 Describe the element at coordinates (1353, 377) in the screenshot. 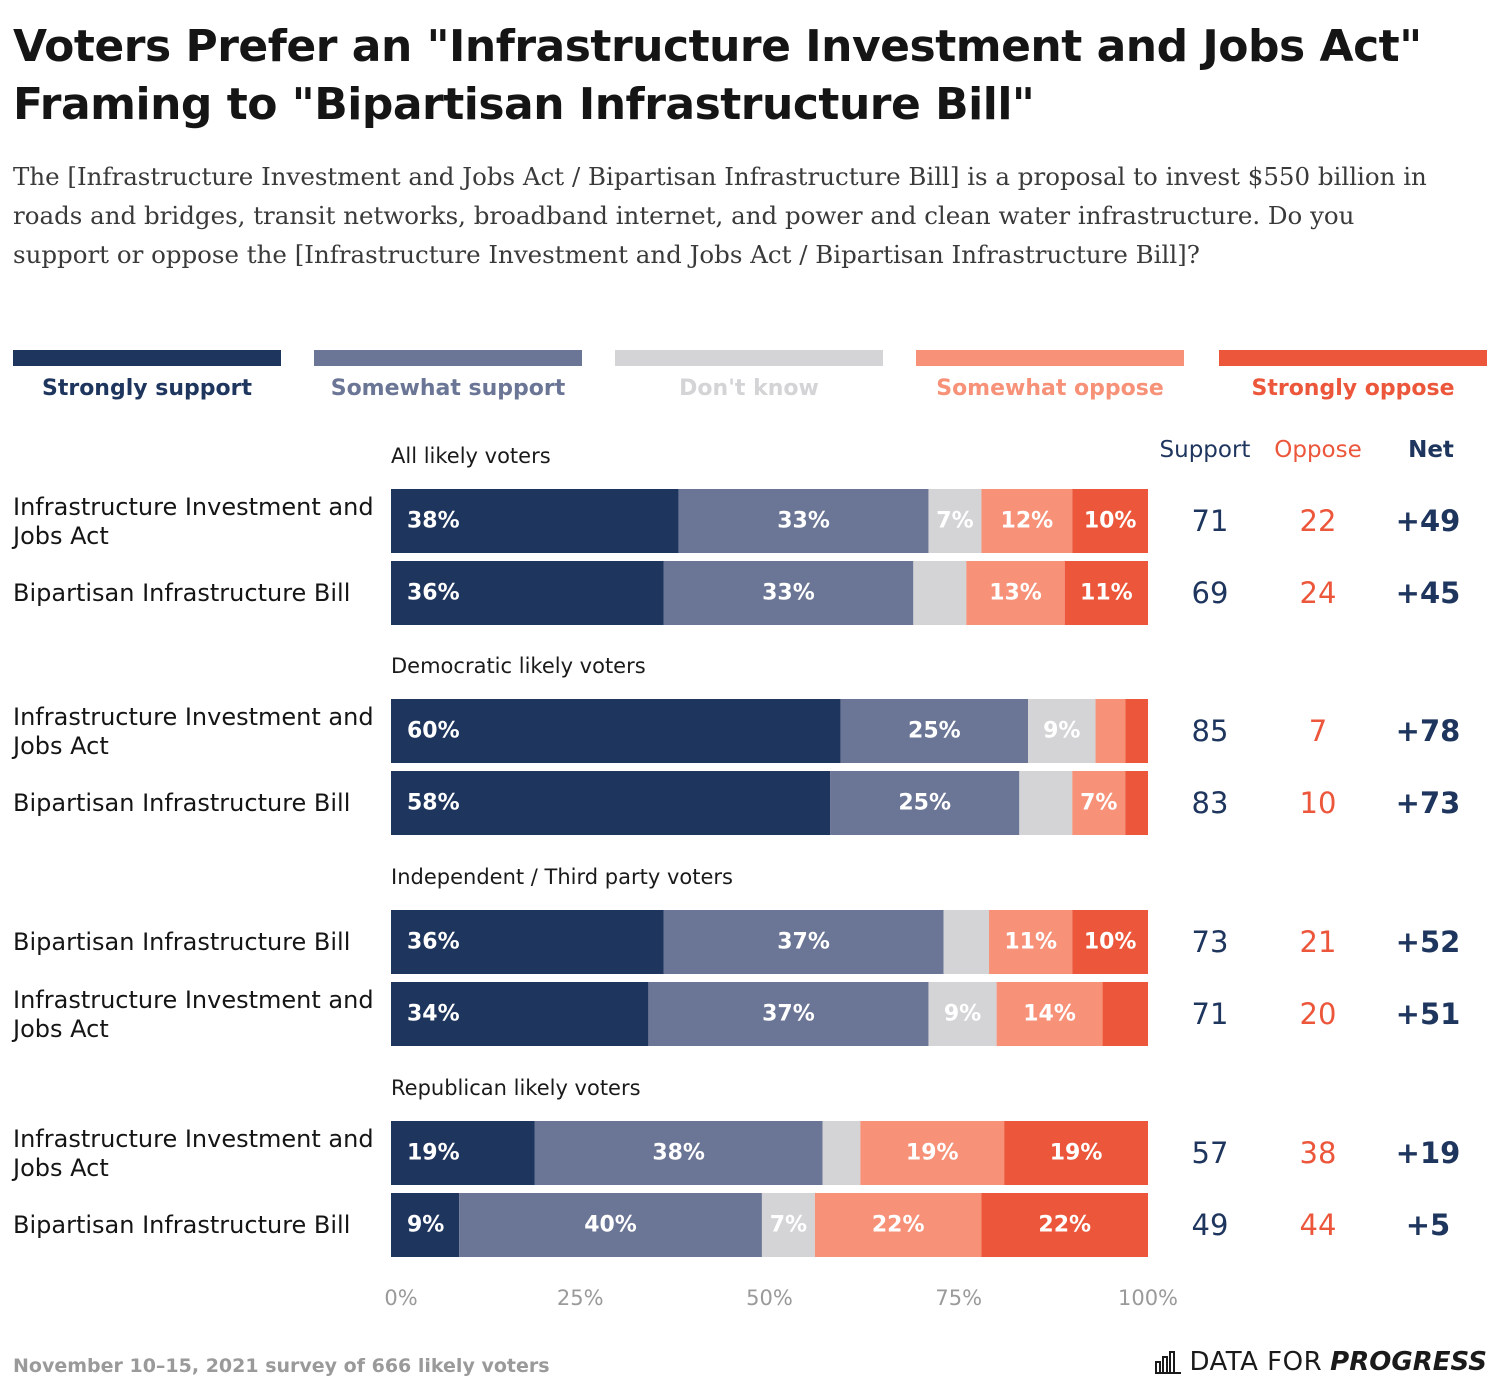

I see `legend-item-strongly-oppose: Strongly oppose` at that location.